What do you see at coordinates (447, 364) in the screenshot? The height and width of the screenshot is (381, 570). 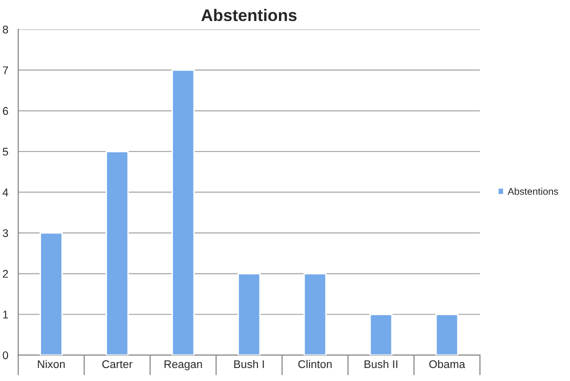 I see `x-tick-label: Obama` at bounding box center [447, 364].